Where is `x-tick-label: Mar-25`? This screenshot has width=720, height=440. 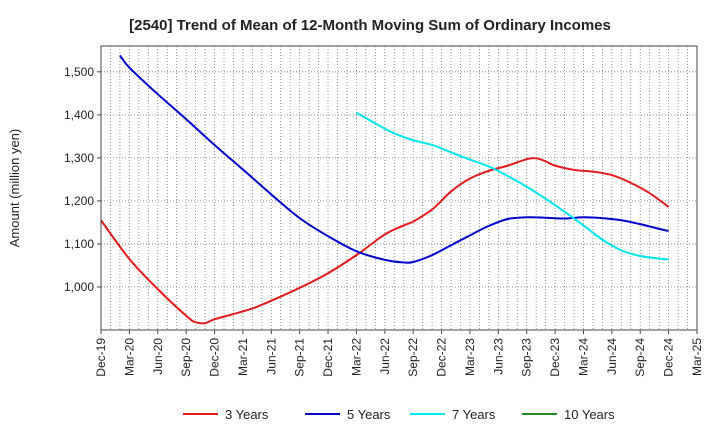 x-tick-label: Mar-25 is located at coordinates (697, 357).